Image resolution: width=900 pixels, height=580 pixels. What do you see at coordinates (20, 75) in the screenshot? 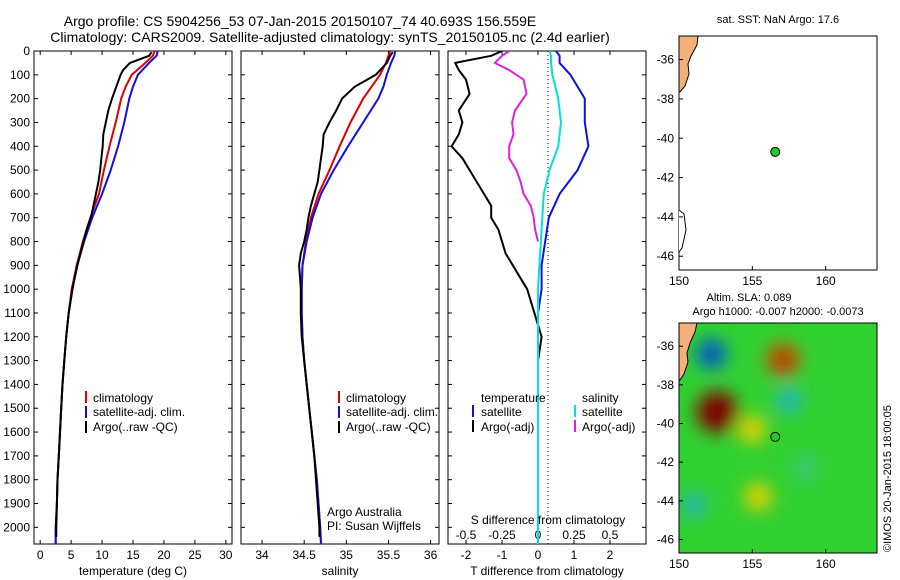
I see `depth-tick-label: 100` at bounding box center [20, 75].